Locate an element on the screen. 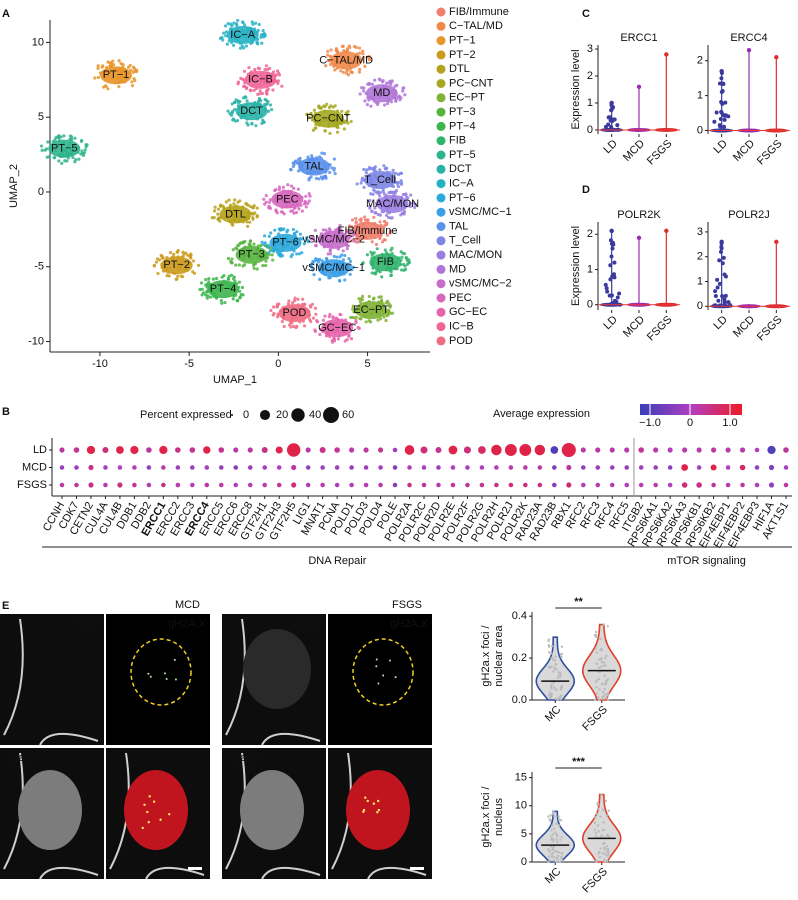 This screenshot has height=900, width=798. size-legend-title: Percent expressed is located at coordinates (186, 415).